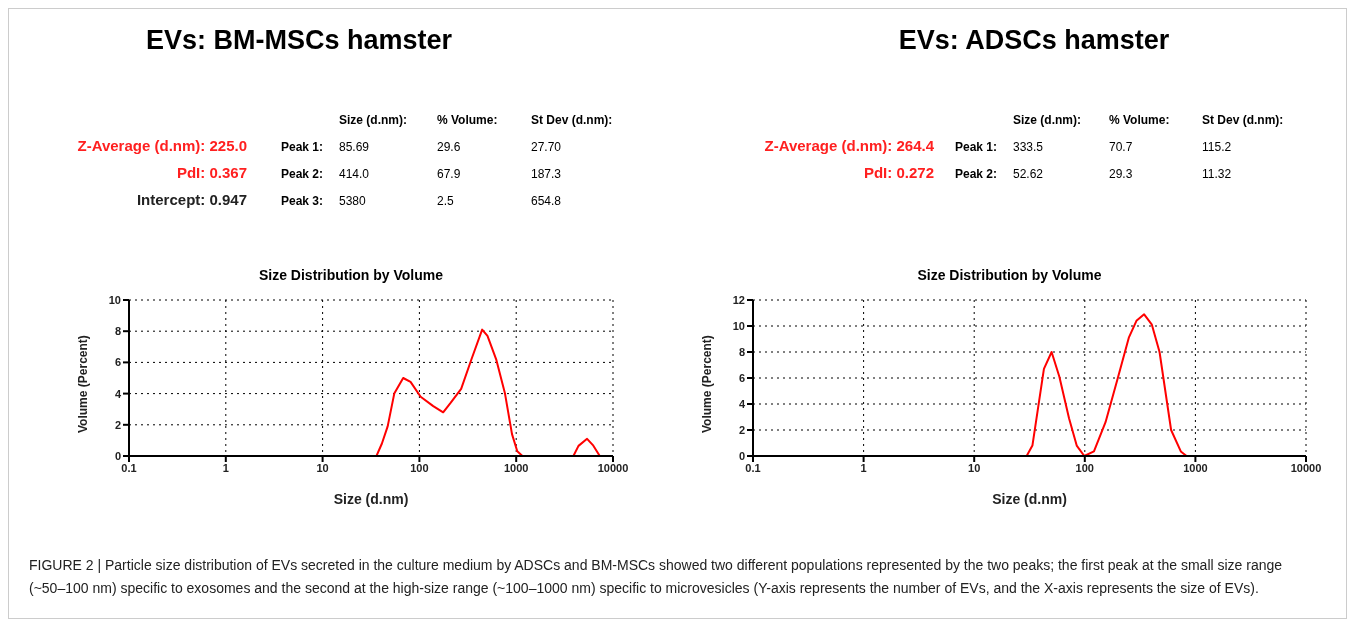 The image size is (1355, 627). What do you see at coordinates (162, 145) in the screenshot?
I see `text: Z-Average (d.nm): 225.0` at bounding box center [162, 145].